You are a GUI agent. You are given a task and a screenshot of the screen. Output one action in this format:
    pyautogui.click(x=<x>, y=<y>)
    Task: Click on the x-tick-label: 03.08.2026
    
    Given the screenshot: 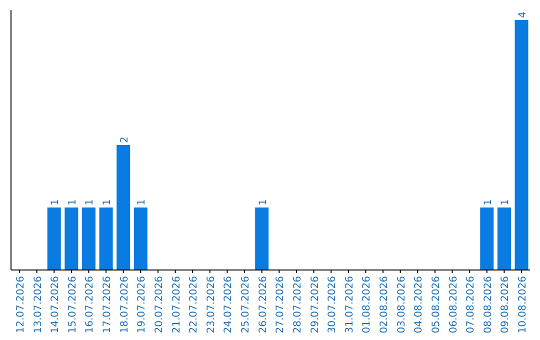 What is the action you would take?
    pyautogui.click(x=402, y=305)
    